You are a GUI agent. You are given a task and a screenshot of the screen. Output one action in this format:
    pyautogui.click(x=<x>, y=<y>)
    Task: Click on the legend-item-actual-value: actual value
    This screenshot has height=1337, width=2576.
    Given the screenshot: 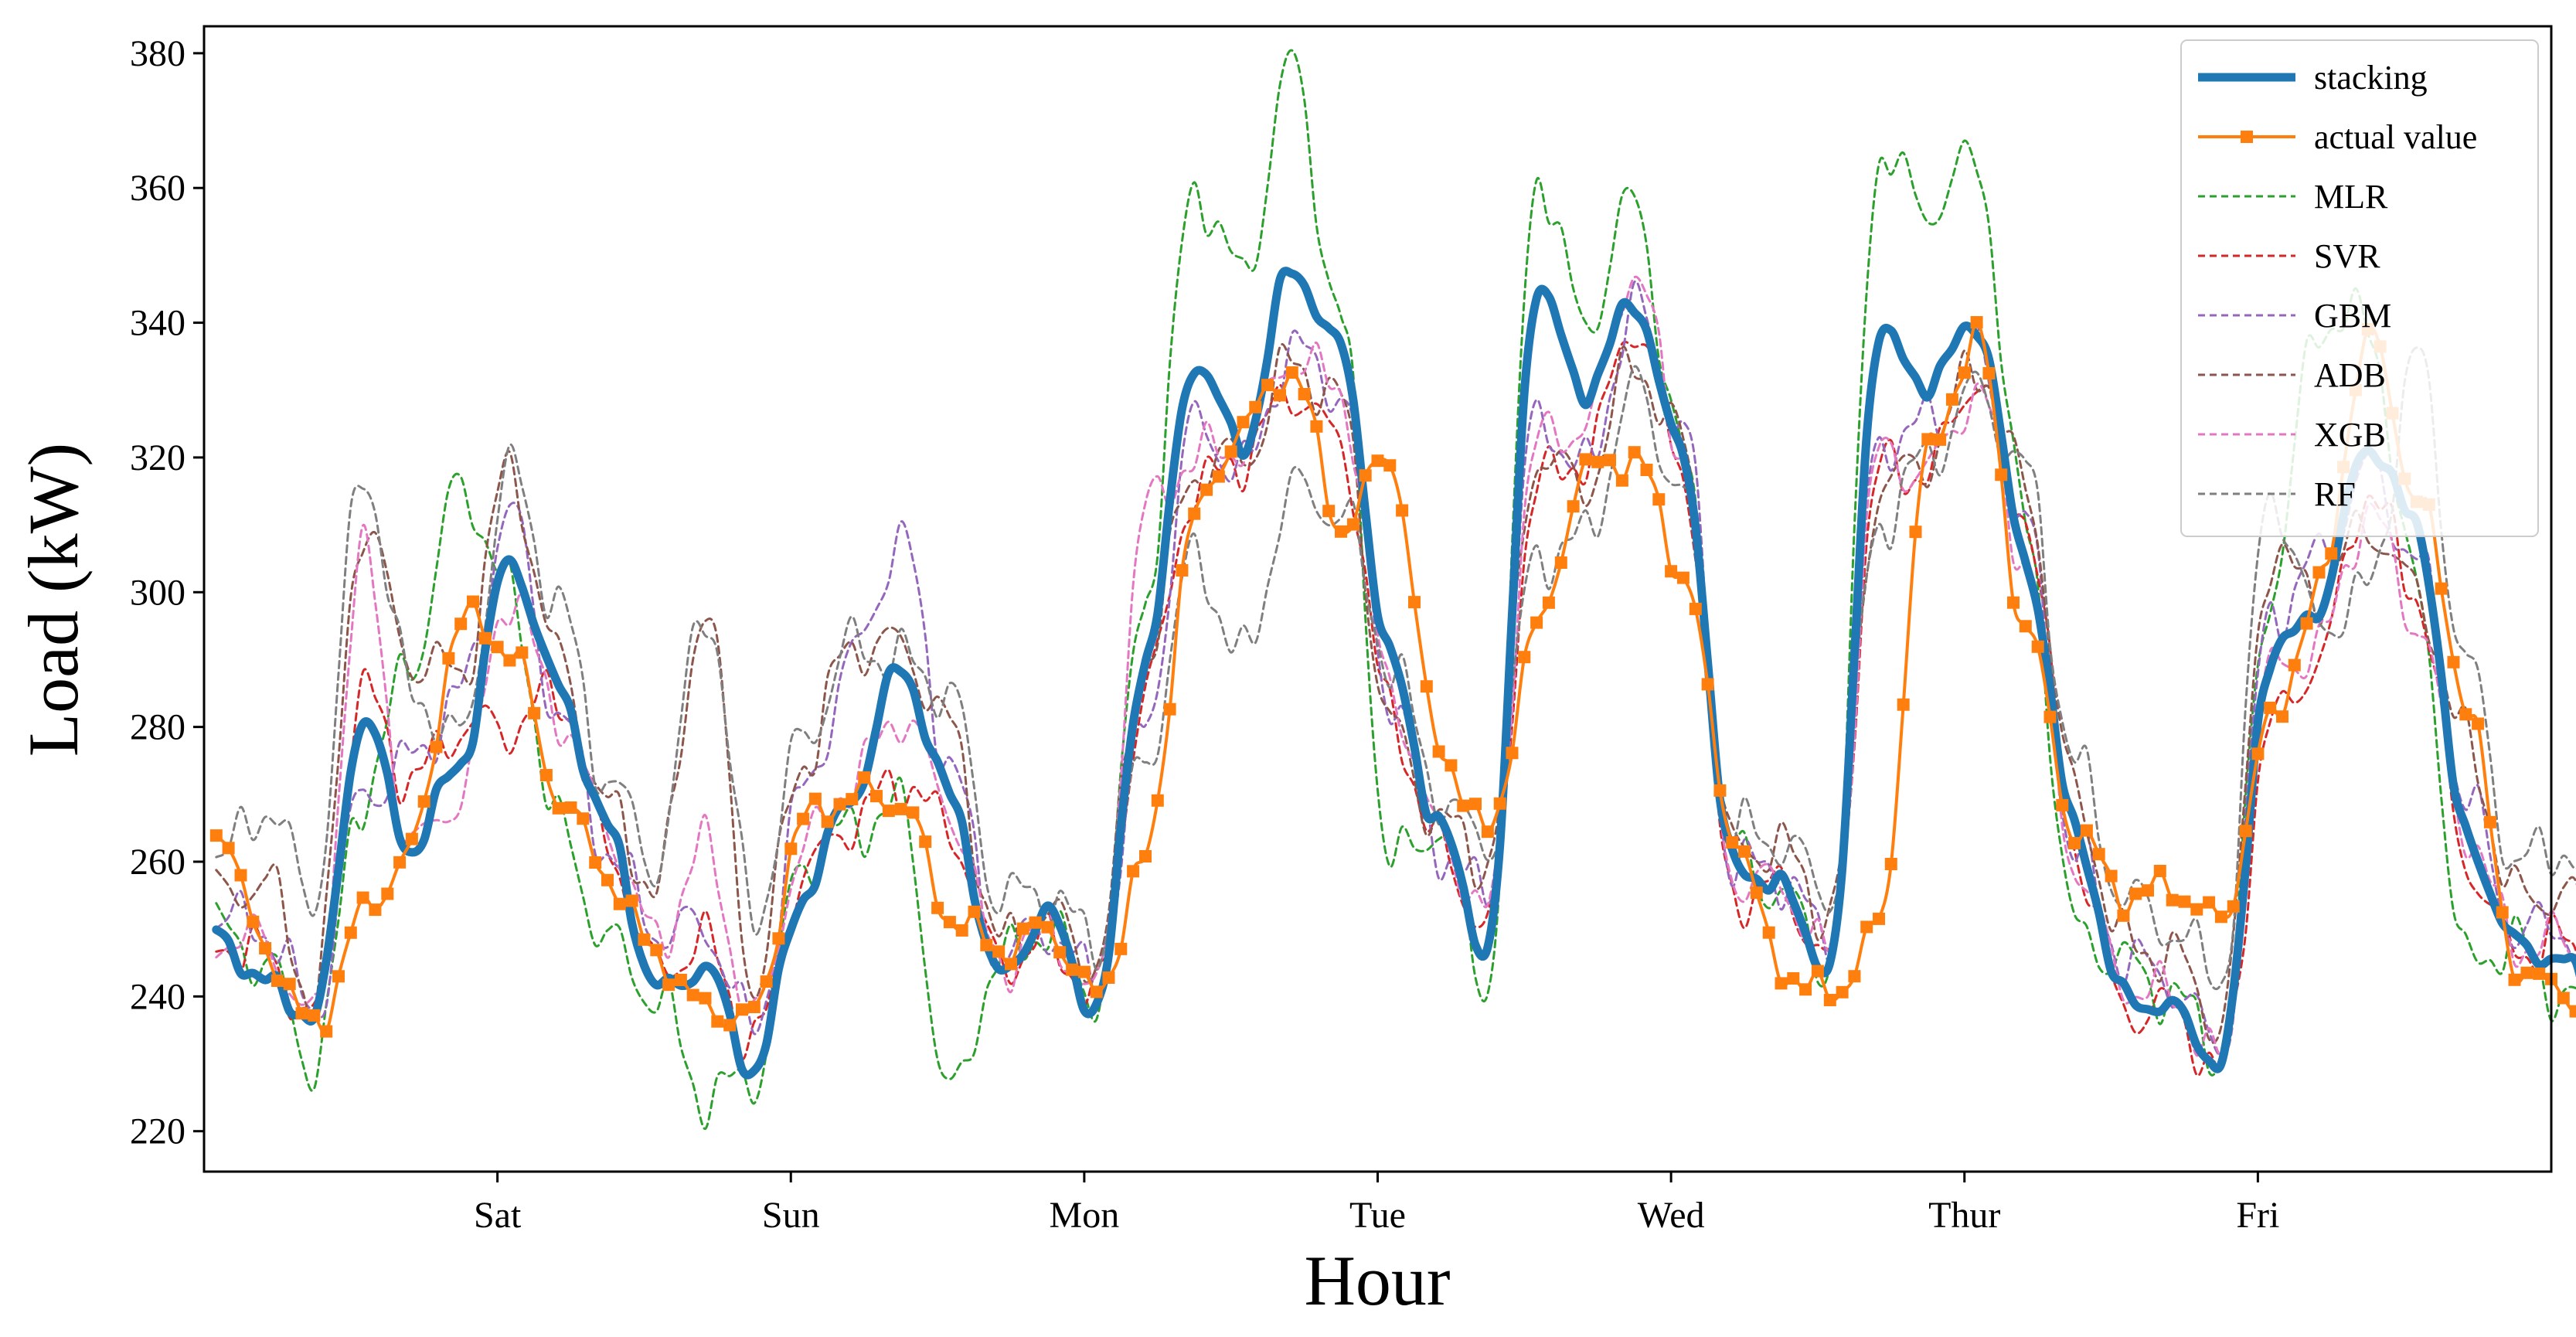 What is the action you would take?
    pyautogui.click(x=2337, y=137)
    